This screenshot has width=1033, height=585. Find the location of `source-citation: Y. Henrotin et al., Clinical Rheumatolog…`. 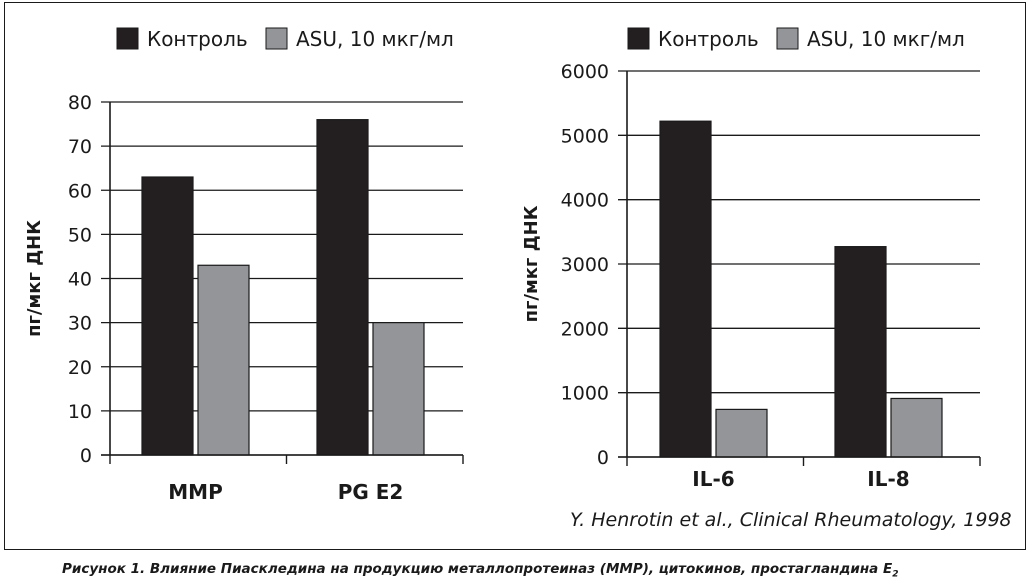

source-citation: Y. Henrotin et al., Clinical Rheumatolog… is located at coordinates (791, 520).